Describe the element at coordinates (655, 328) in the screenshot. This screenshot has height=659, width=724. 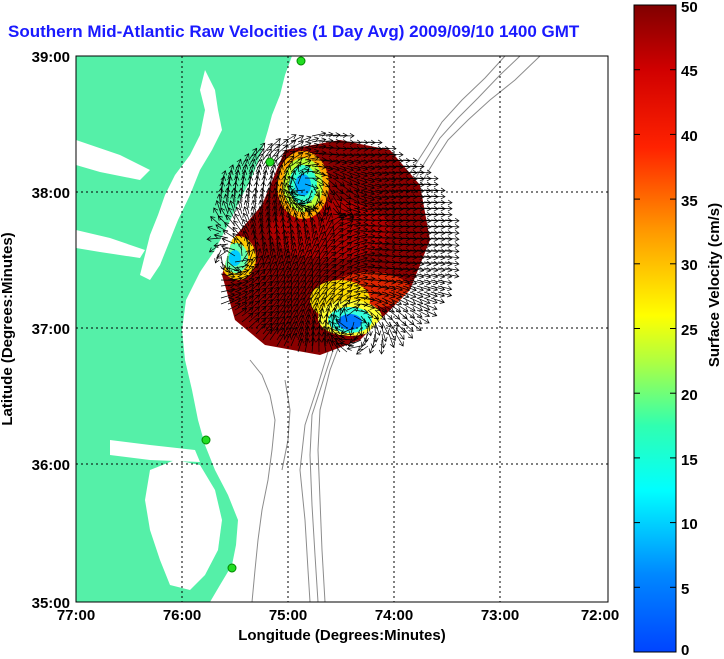
I see `colorbar-scale` at that location.